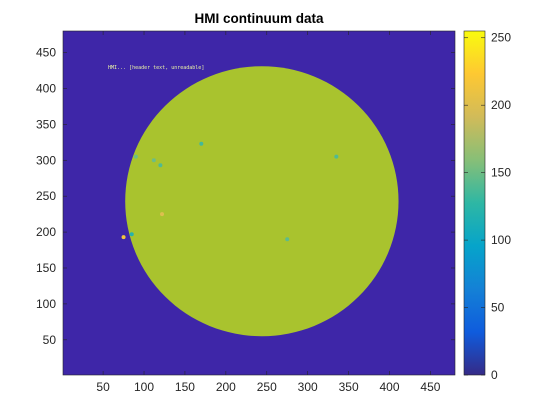 Image resolution: width=560 pixels, height=420 pixels. What do you see at coordinates (501, 173) in the screenshot?
I see `colorbar-tick-label: 150` at bounding box center [501, 173].